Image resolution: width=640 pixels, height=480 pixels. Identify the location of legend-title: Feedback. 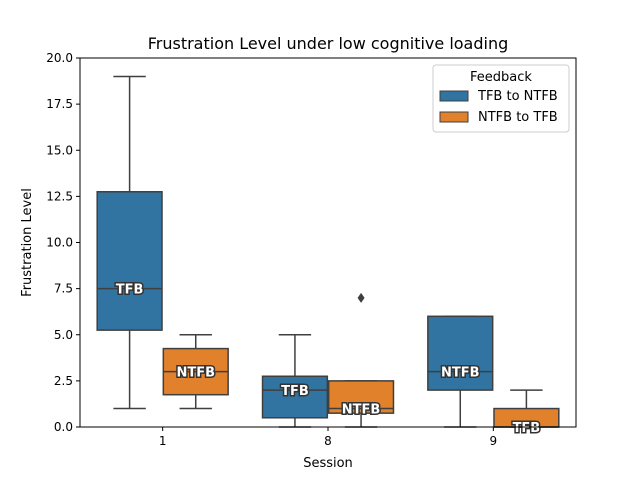
(501, 77).